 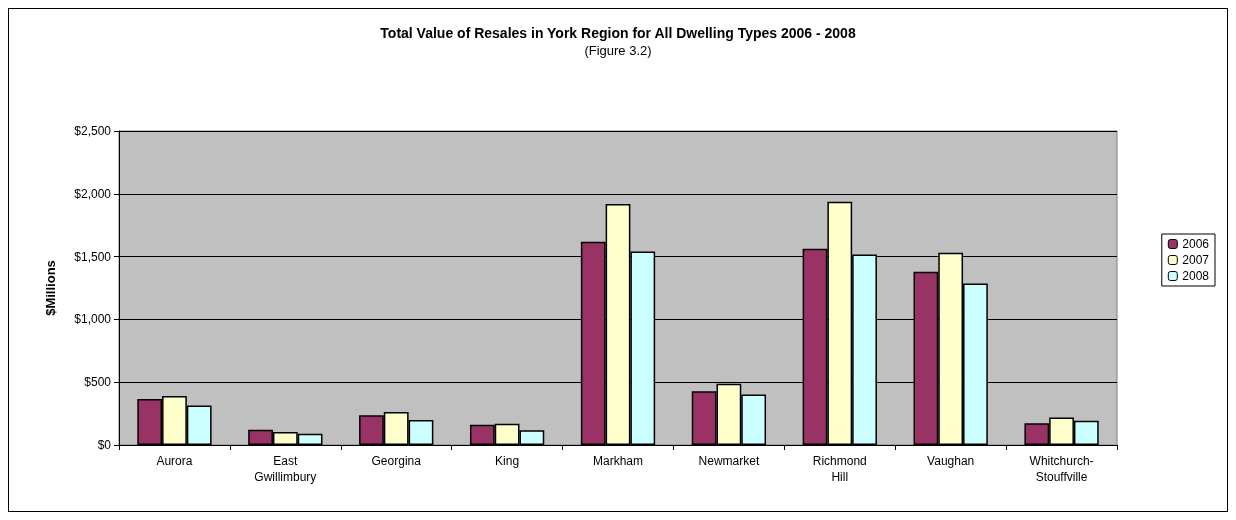 I want to click on x-tick-label: Whitchurch- Stouffville, so click(x=1061, y=469).